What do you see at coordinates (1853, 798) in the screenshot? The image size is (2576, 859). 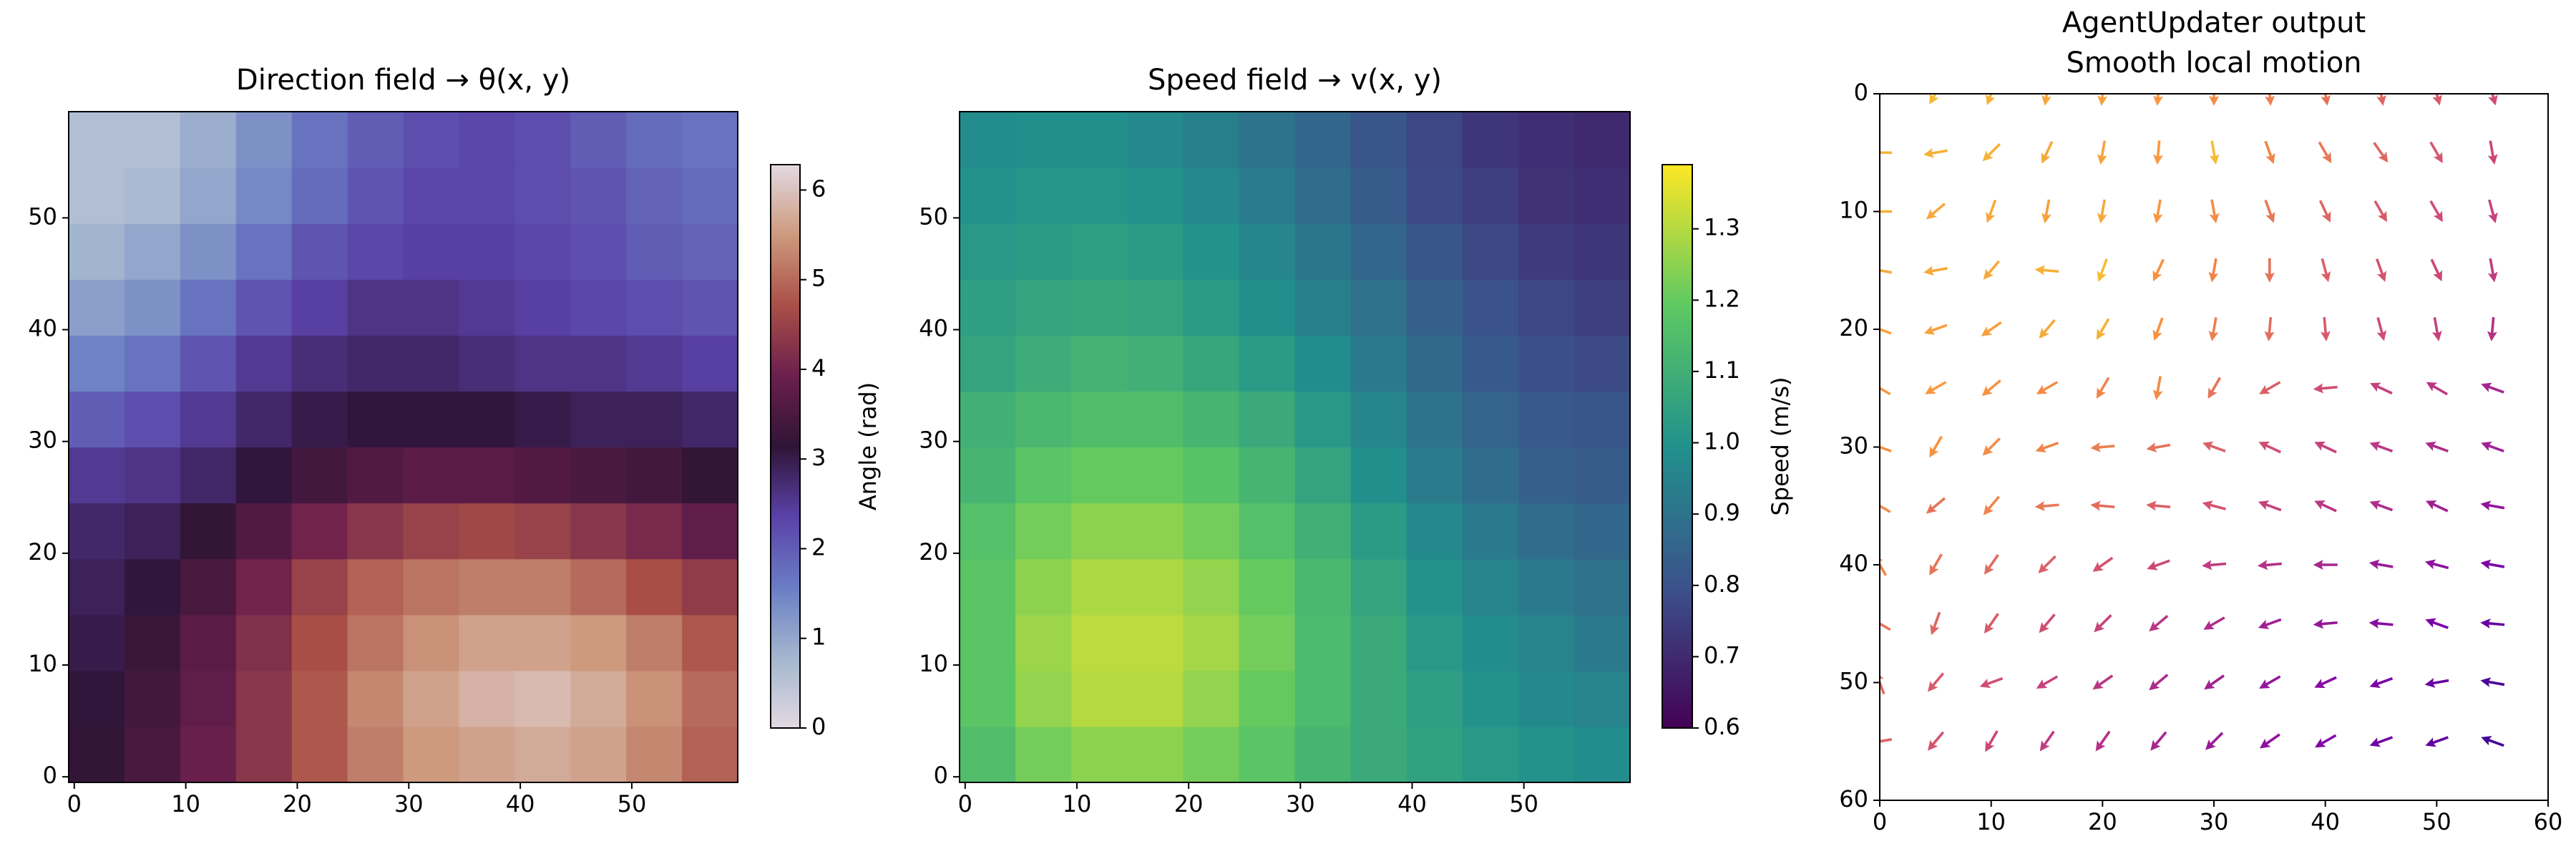 I see `y-tick-label: 60` at bounding box center [1853, 798].